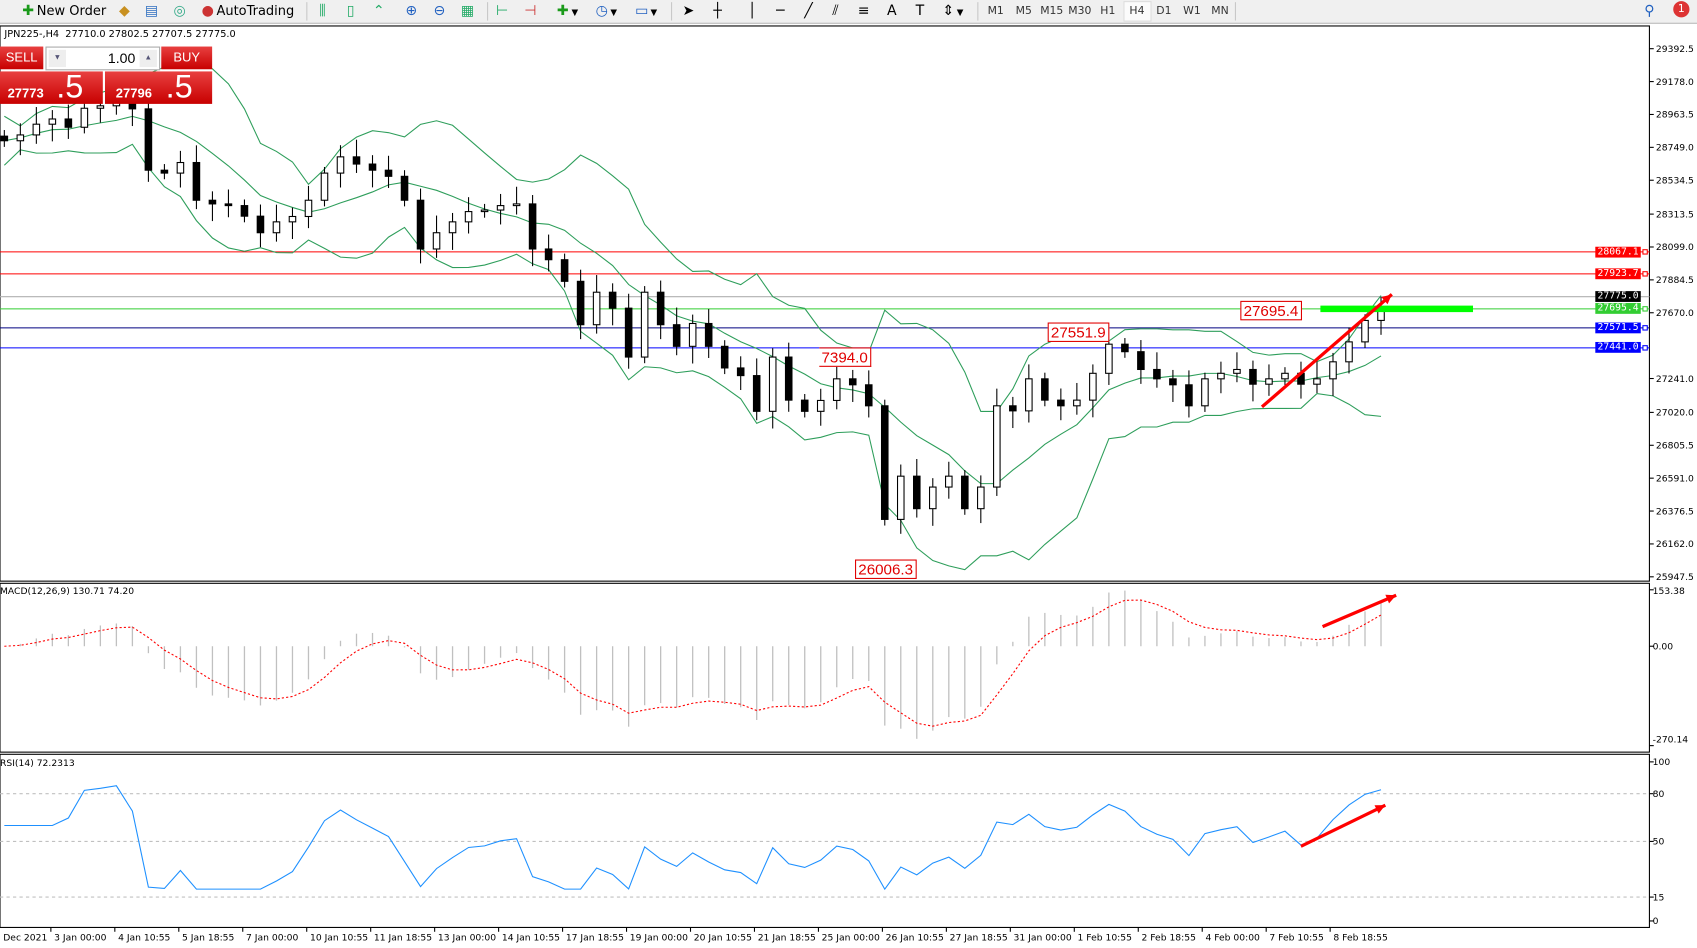  Describe the element at coordinates (693, 663) in the screenshot. I see `macd-signal-line` at that location.